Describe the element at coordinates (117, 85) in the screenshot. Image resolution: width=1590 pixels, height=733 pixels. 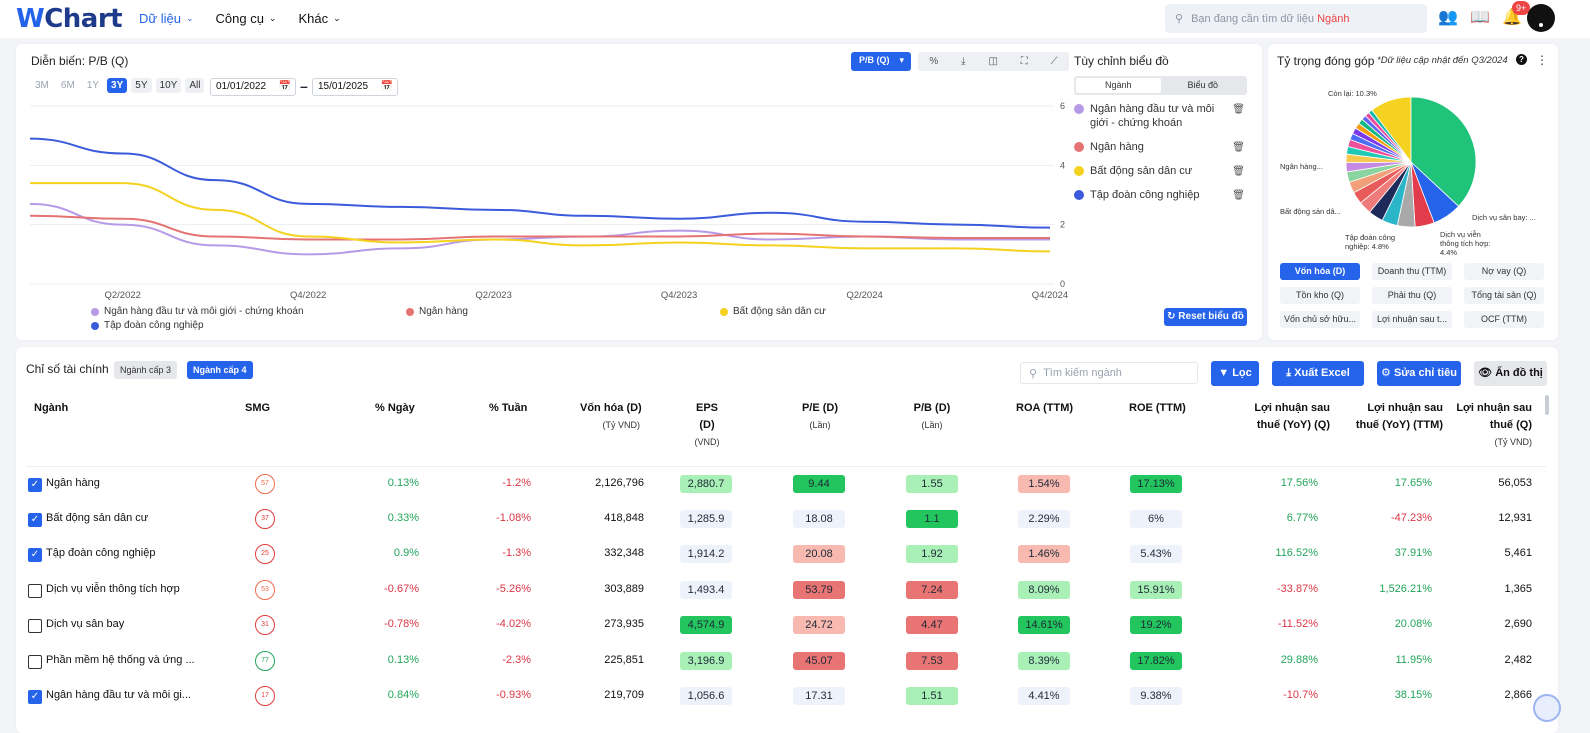
I see `range-3y: 3Y` at that location.